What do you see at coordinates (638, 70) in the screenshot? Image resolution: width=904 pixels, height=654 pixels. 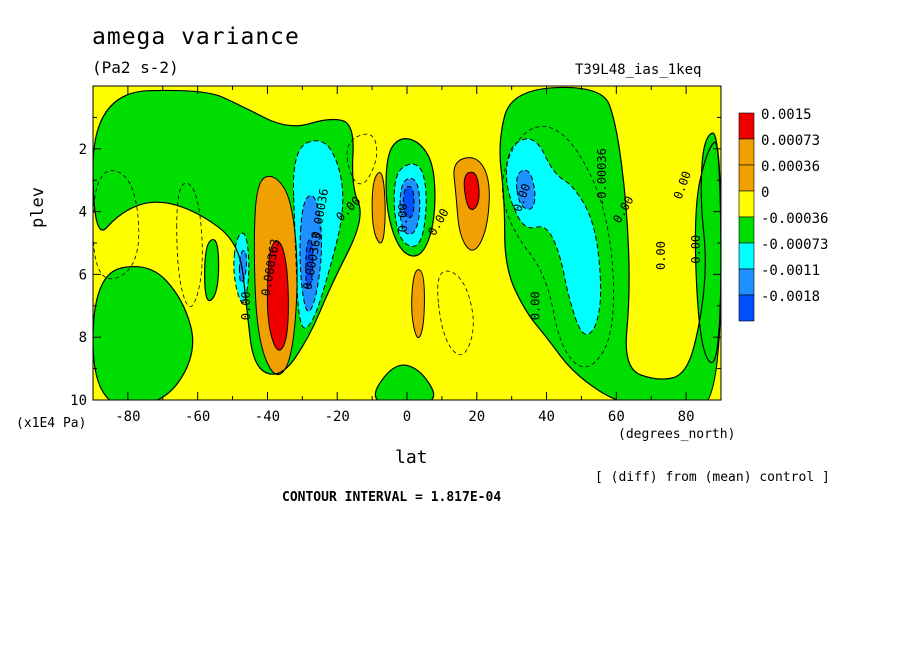 I see `run-label: T39L48_ias_1keq` at bounding box center [638, 70].